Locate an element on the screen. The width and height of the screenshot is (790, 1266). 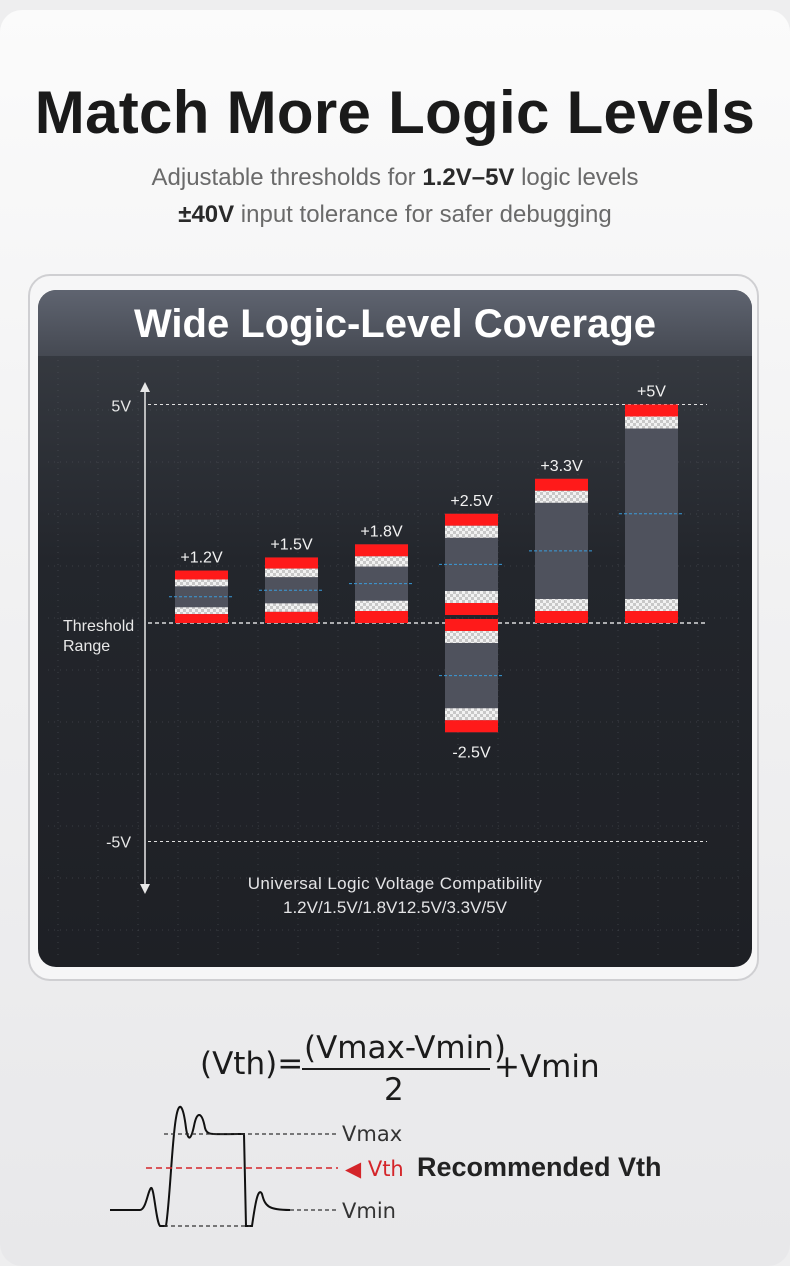
bar-label-top-5: +5V is located at coordinates (651, 392).